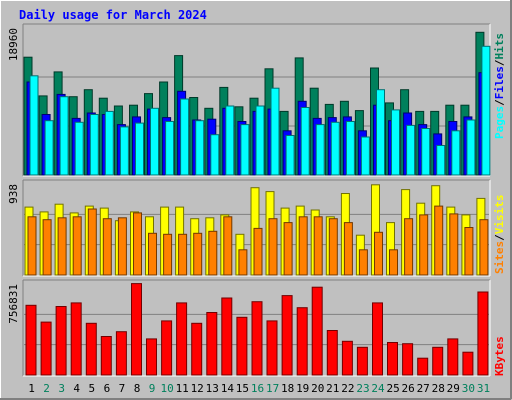 The height and width of the screenshot is (400, 512). What do you see at coordinates (137, 388) in the screenshot?
I see `x-tick-label-day-8: 8` at bounding box center [137, 388].